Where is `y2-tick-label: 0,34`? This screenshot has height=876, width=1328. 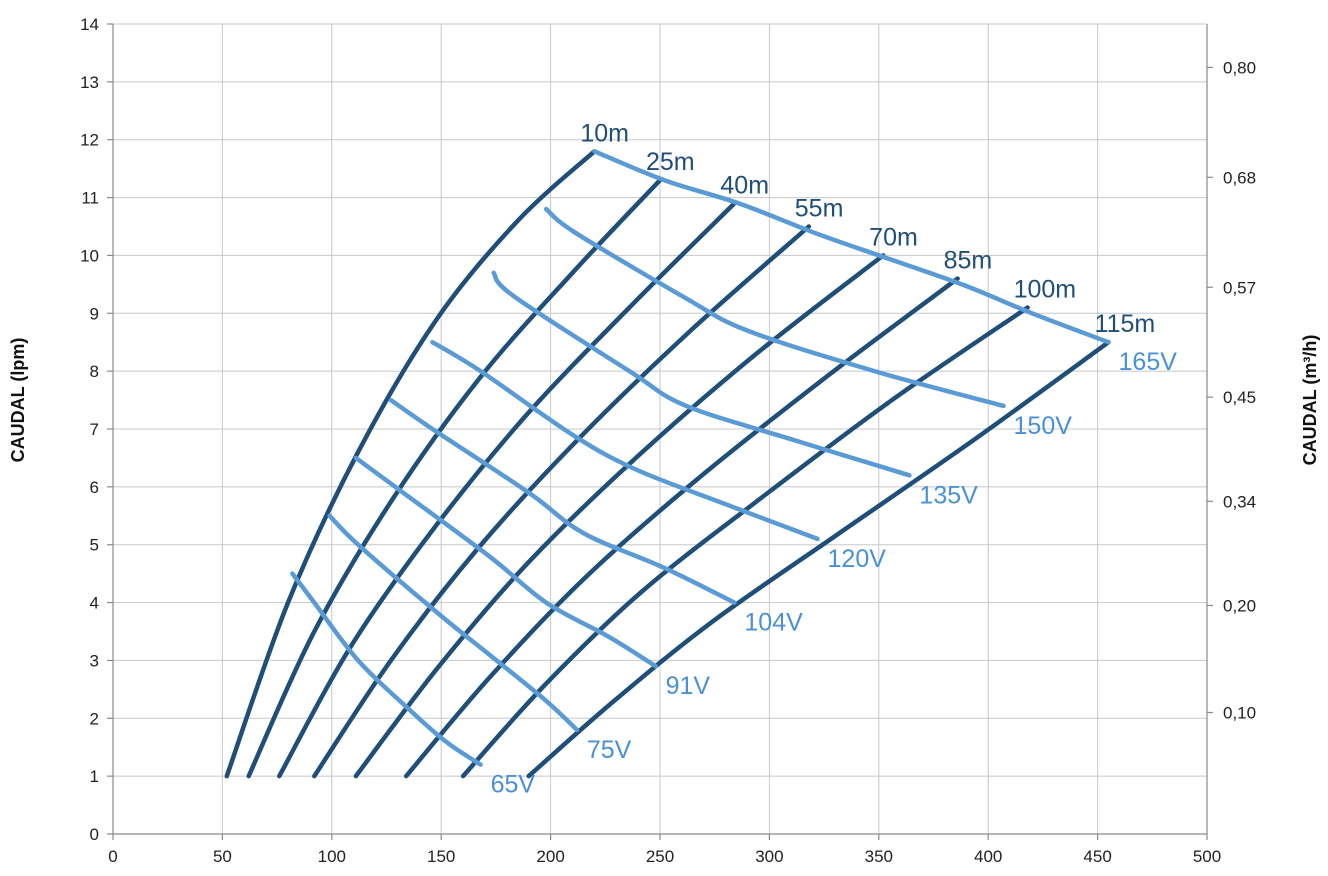
y2-tick-label: 0,34 is located at coordinates (1239, 501).